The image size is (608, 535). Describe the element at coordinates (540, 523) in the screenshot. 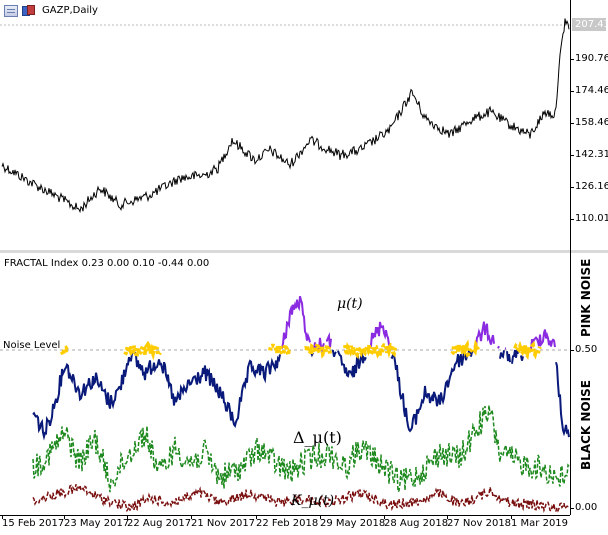

I see `x-axis-label: 1 Mar 2019` at that location.